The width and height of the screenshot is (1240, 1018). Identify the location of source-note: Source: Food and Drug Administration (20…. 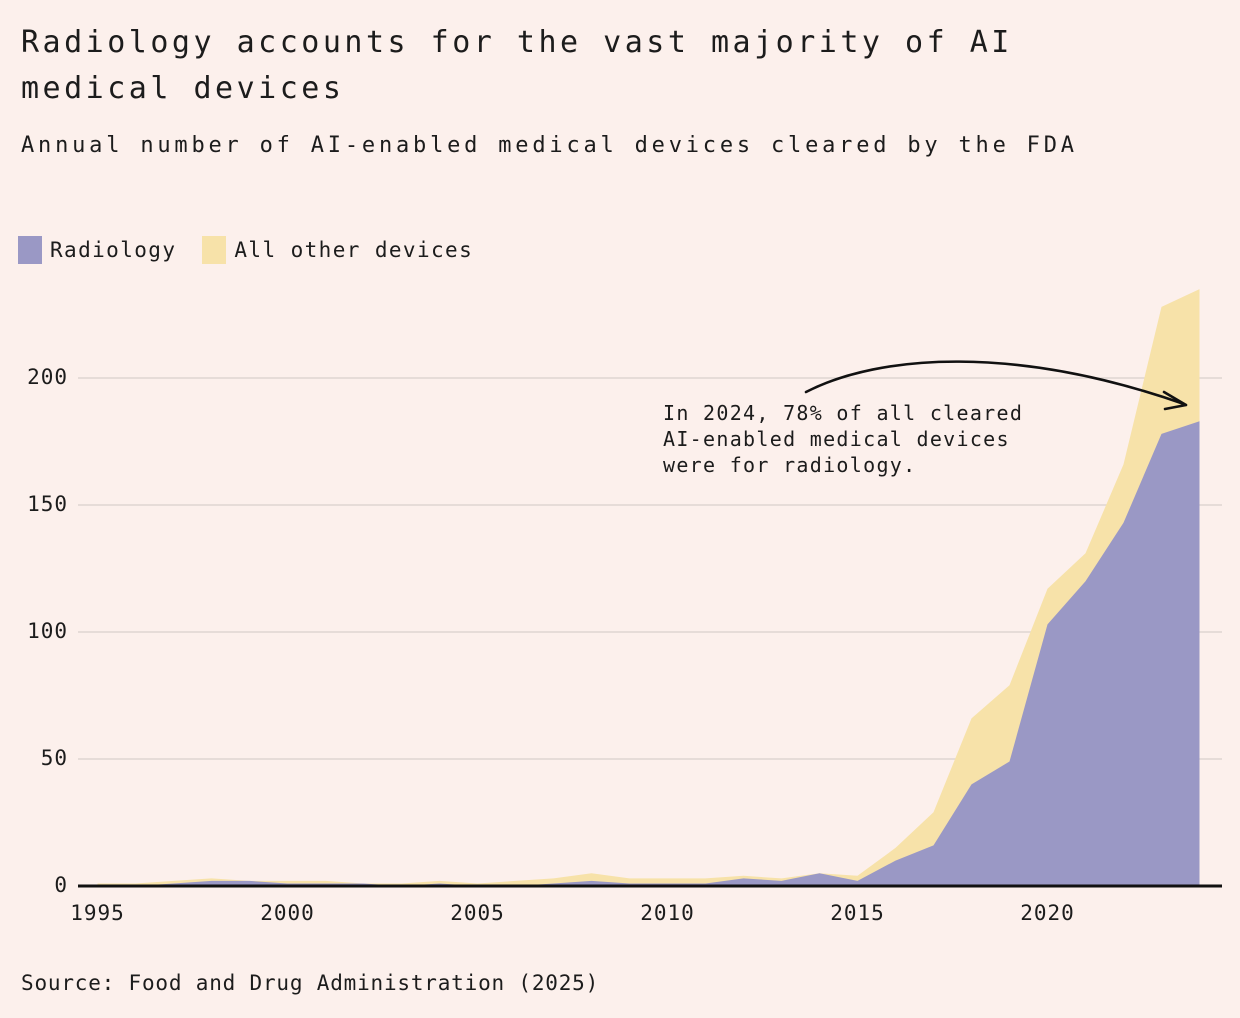
(310, 983).